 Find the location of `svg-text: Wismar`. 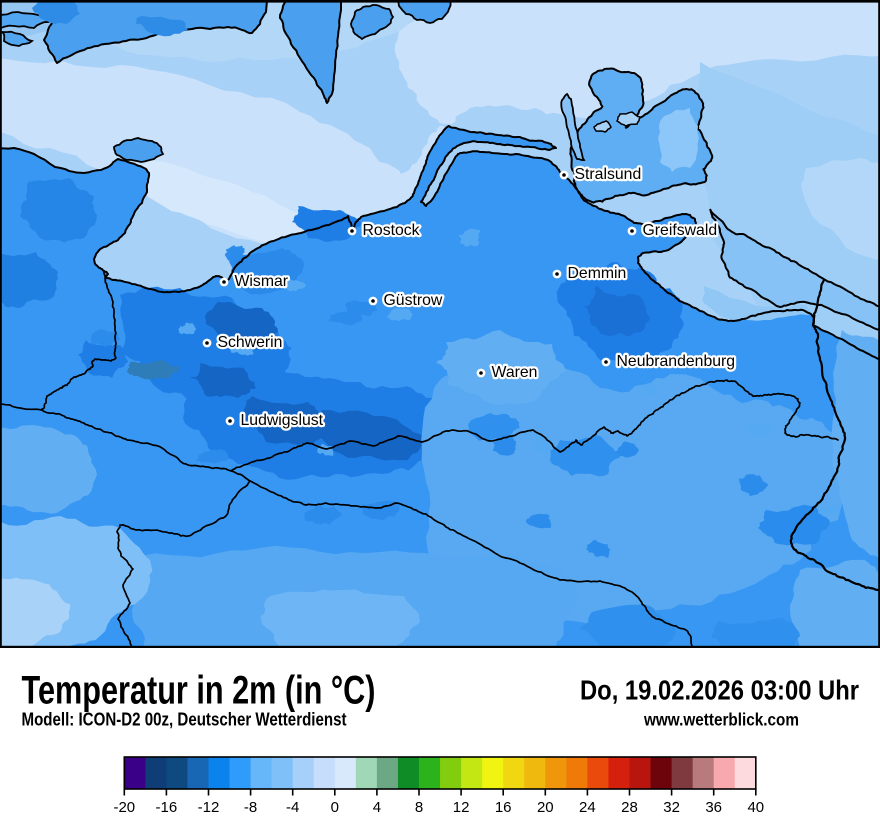

svg-text: Wismar is located at coordinates (262, 281).